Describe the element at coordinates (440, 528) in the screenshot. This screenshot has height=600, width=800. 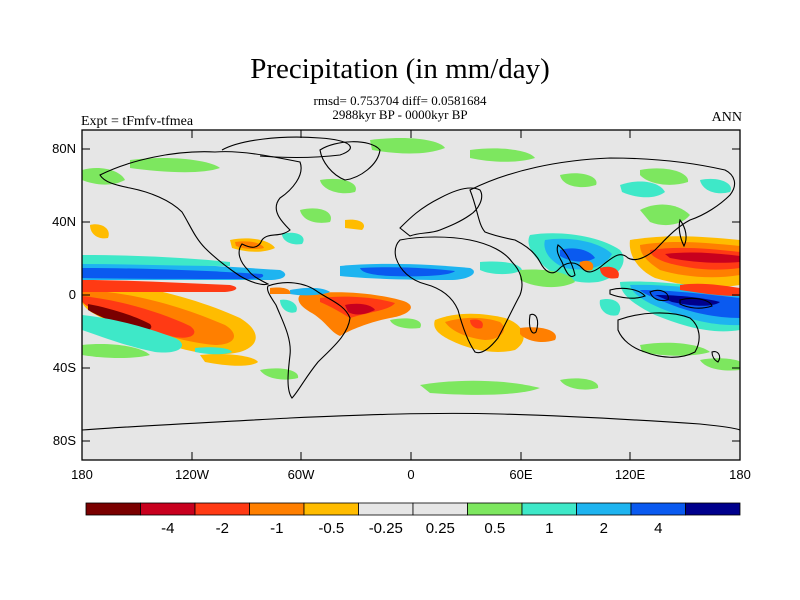
I see `colorbar-label: 0.25` at that location.